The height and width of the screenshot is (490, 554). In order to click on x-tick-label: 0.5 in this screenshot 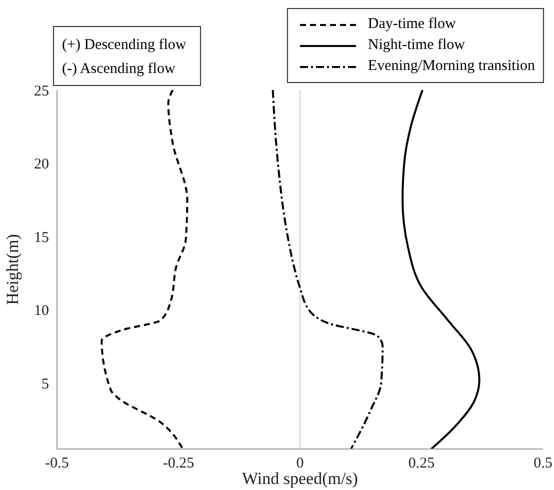, I will do `click(543, 464)`.